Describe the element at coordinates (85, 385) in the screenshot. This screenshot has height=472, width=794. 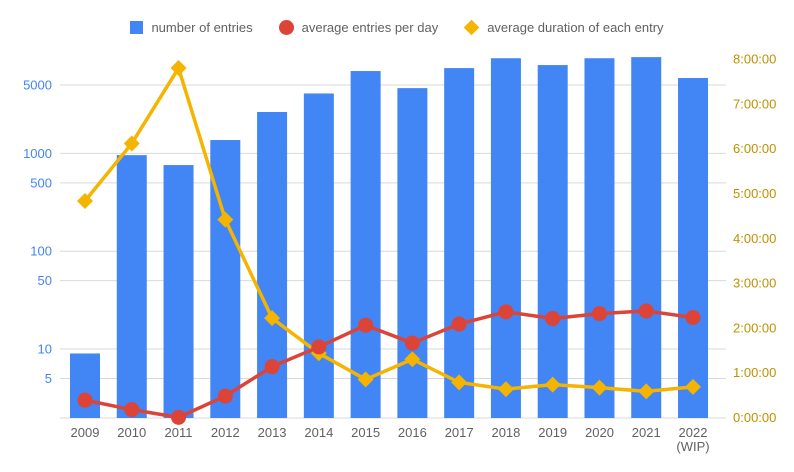
I see `bar-2009` at that location.